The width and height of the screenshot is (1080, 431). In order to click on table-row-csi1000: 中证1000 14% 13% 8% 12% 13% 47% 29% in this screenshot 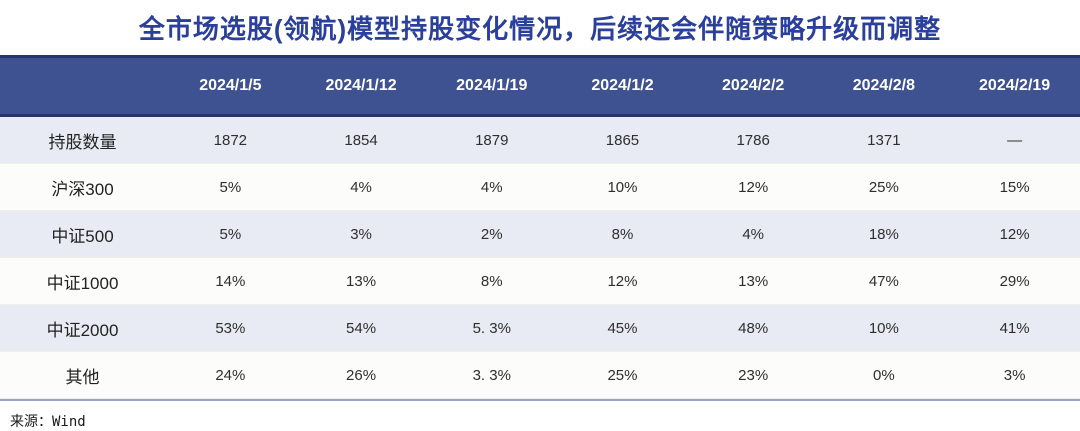, I will do `click(540, 281)`.